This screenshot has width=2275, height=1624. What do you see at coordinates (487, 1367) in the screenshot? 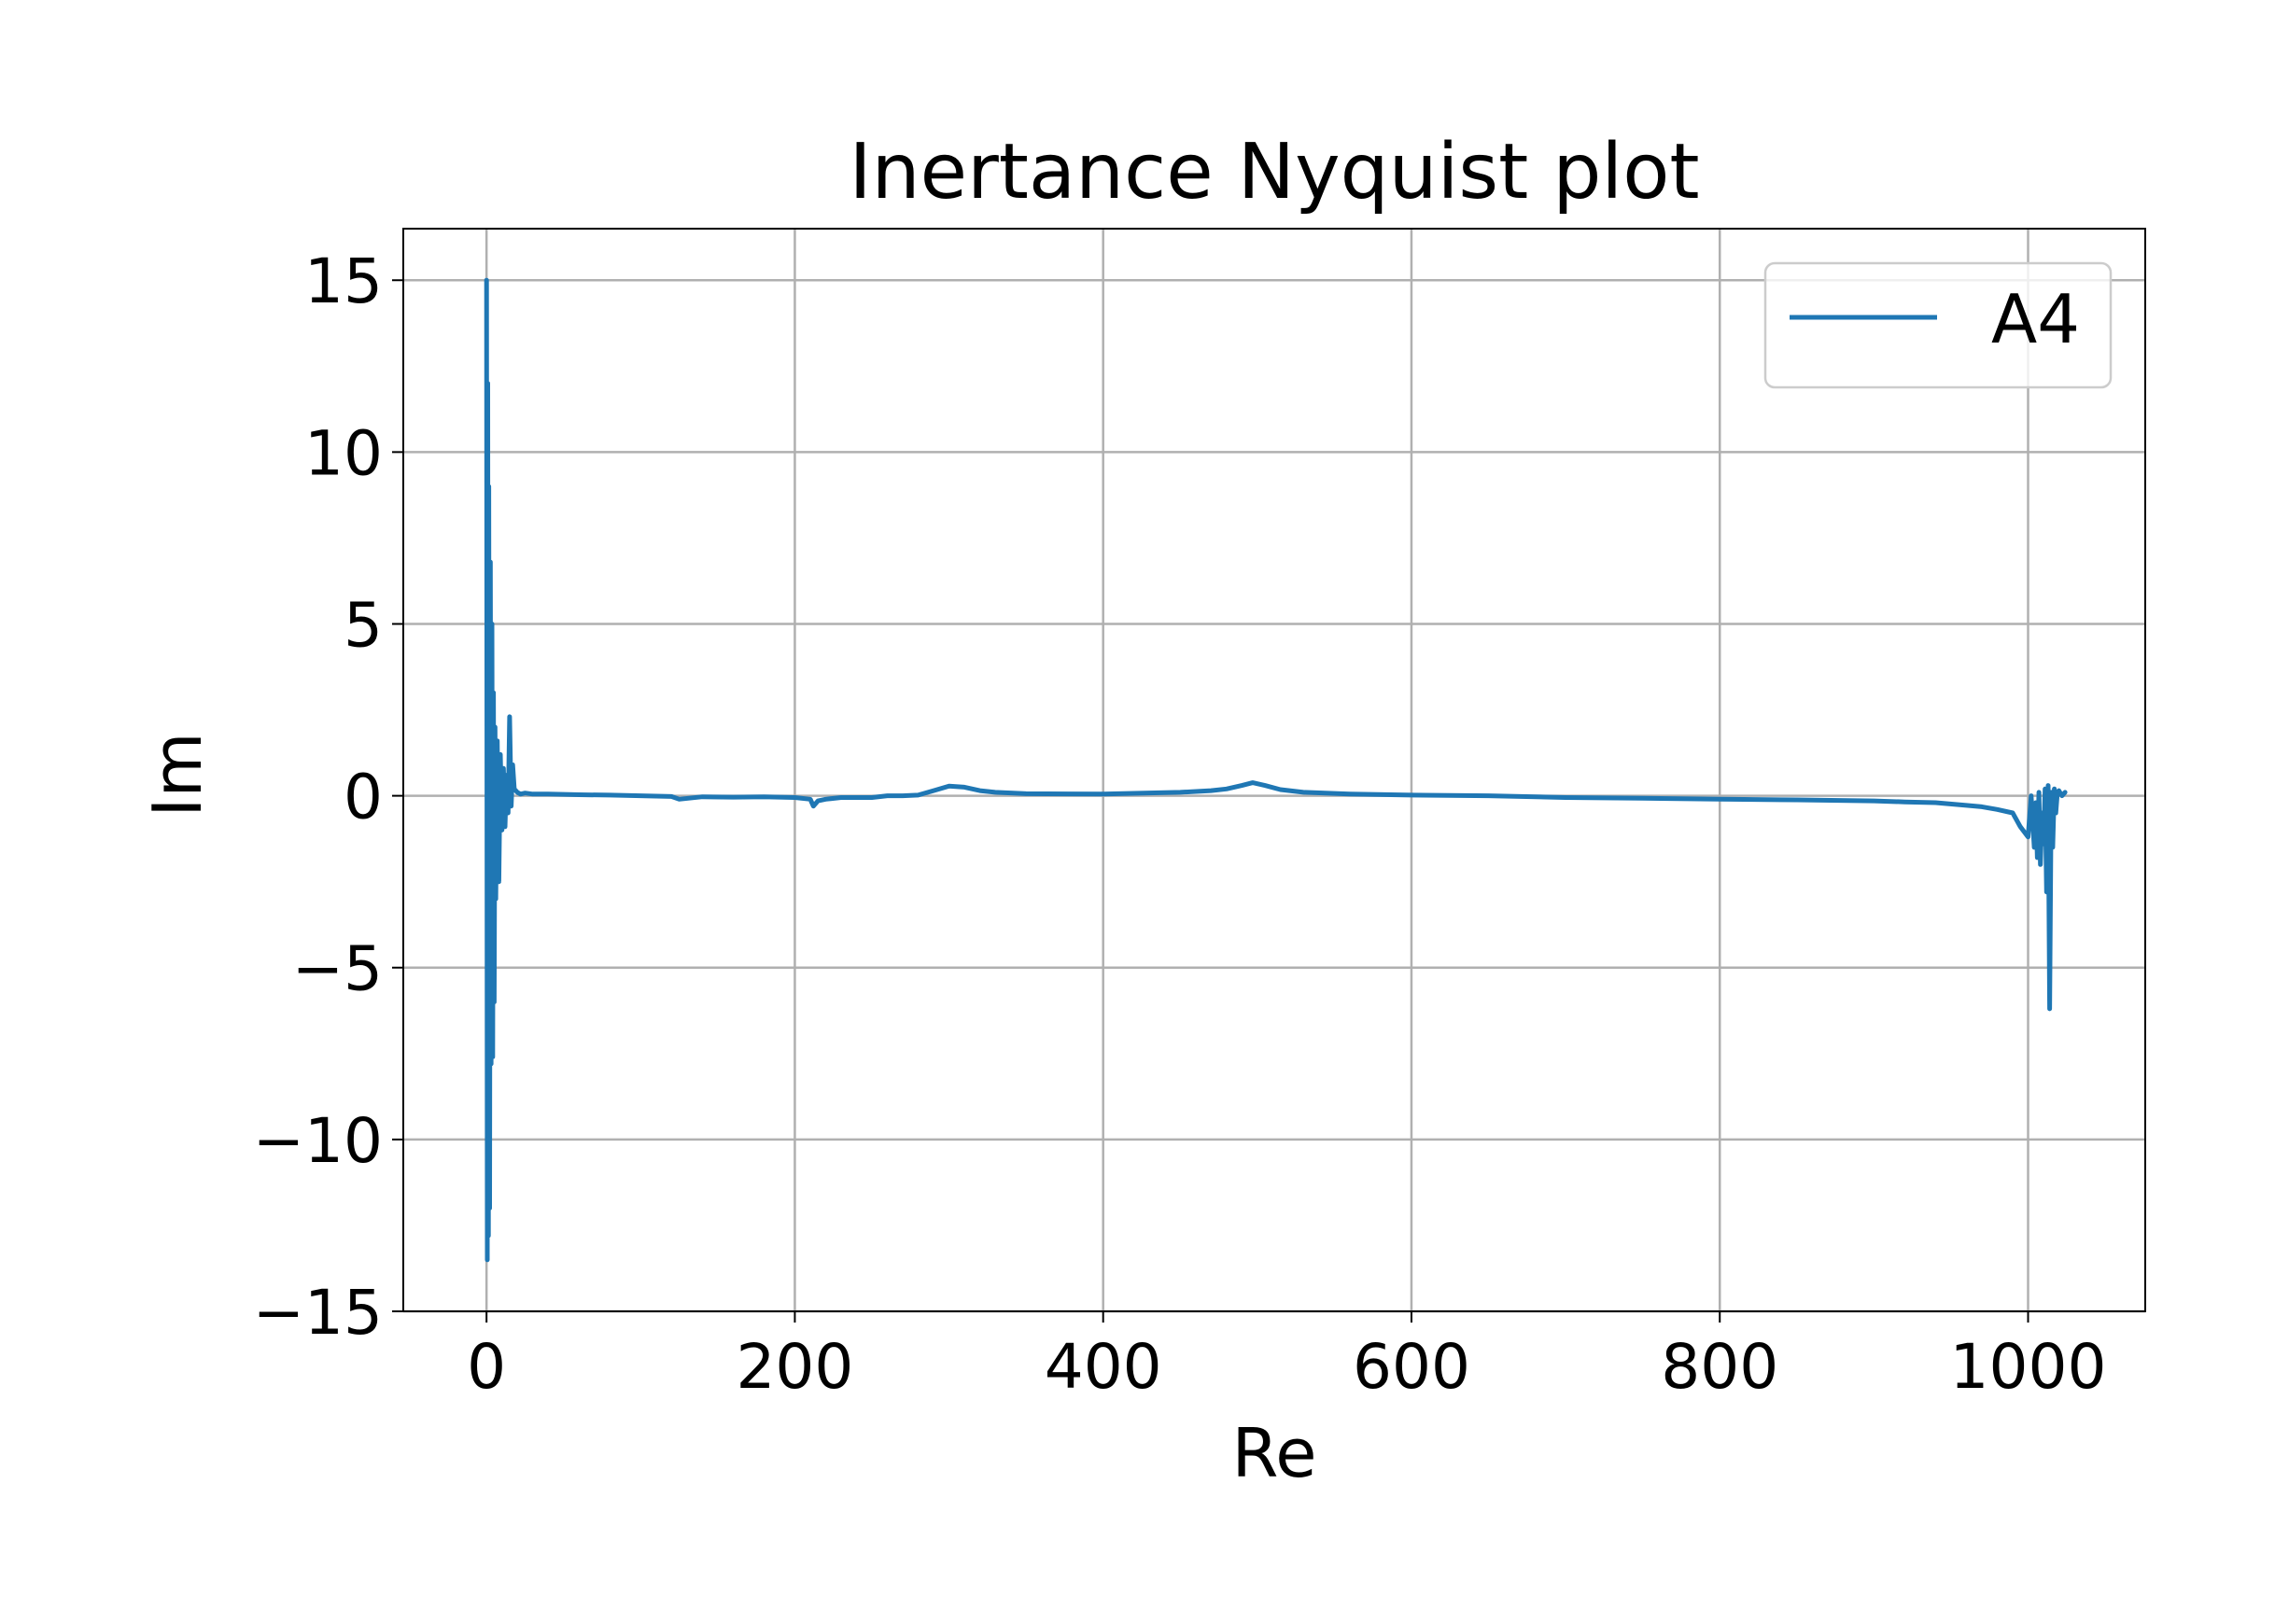
I see `x-tick-label: 0` at bounding box center [487, 1367].